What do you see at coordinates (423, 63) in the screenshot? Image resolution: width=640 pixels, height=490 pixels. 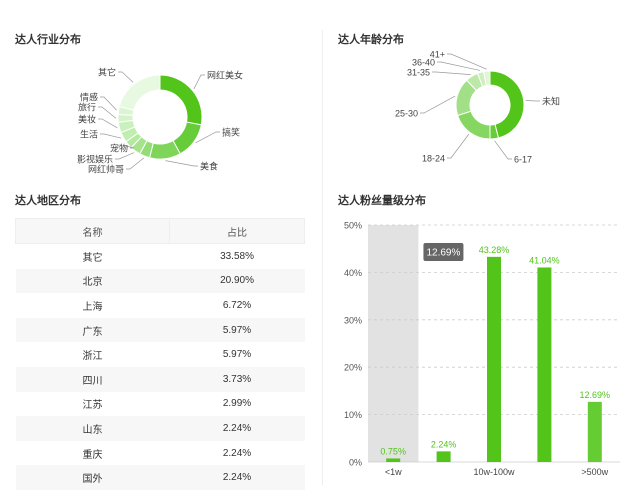 I see `age-label: 36-40` at bounding box center [423, 63].